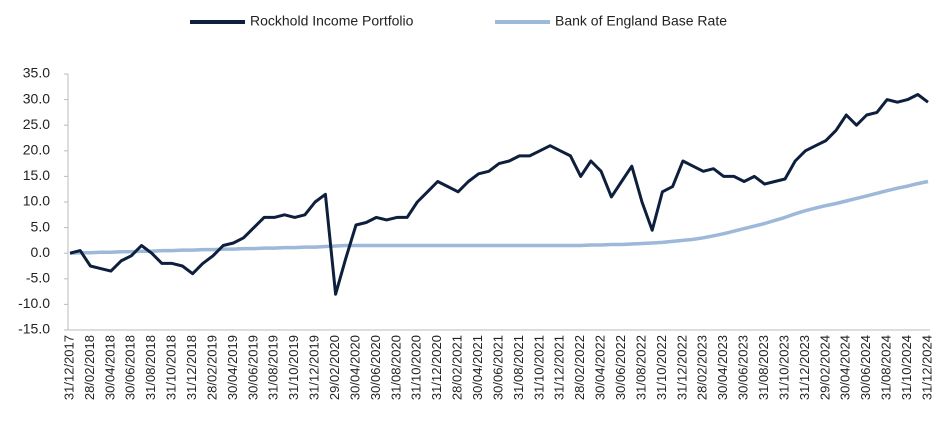 Image resolution: width=933 pixels, height=428 pixels. Describe the element at coordinates (743, 367) in the screenshot. I see `x-tick-label: 30/06/2023` at that location.